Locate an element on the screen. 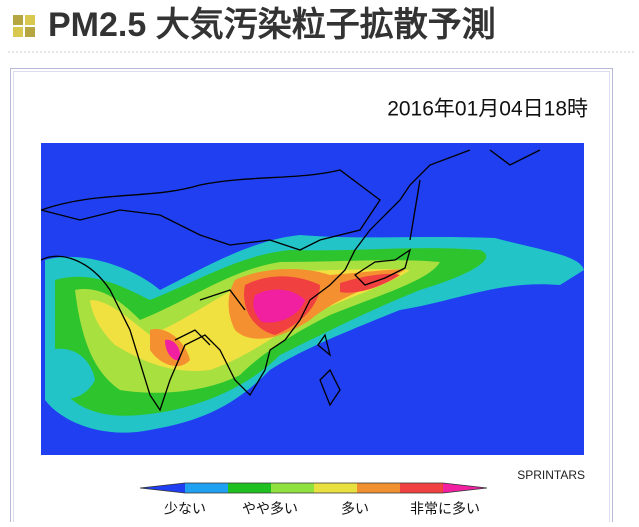 The width and height of the screenshot is (639, 527). page-title: PM2.5 大気汚染粒子拡散予測 is located at coordinates (272, 25).